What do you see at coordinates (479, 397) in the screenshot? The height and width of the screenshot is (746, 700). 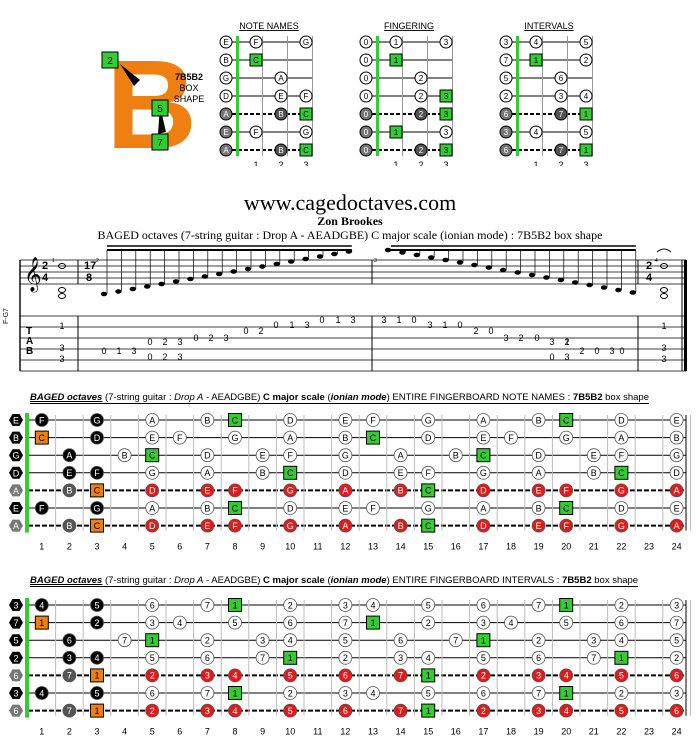 I see `title-segment: ) ENTIRE FINGERBOARD NOTE NAMES :` at bounding box center [479, 397].